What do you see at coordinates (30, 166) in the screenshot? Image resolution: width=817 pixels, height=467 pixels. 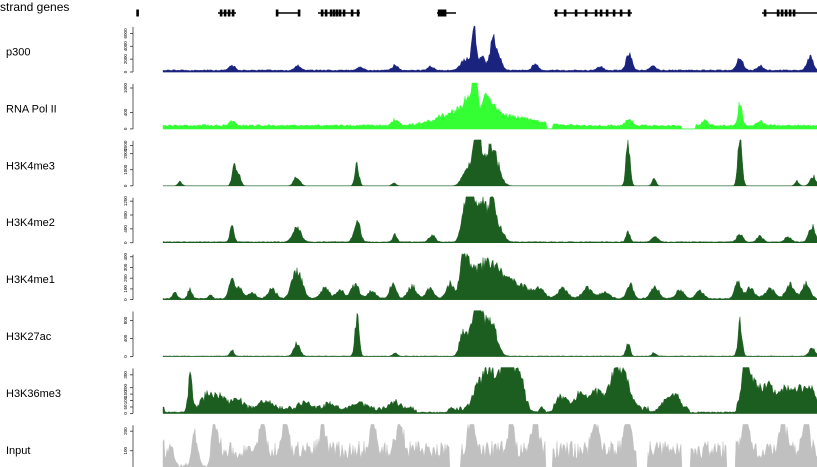 I see `track-label: H3K4me3` at bounding box center [30, 166].